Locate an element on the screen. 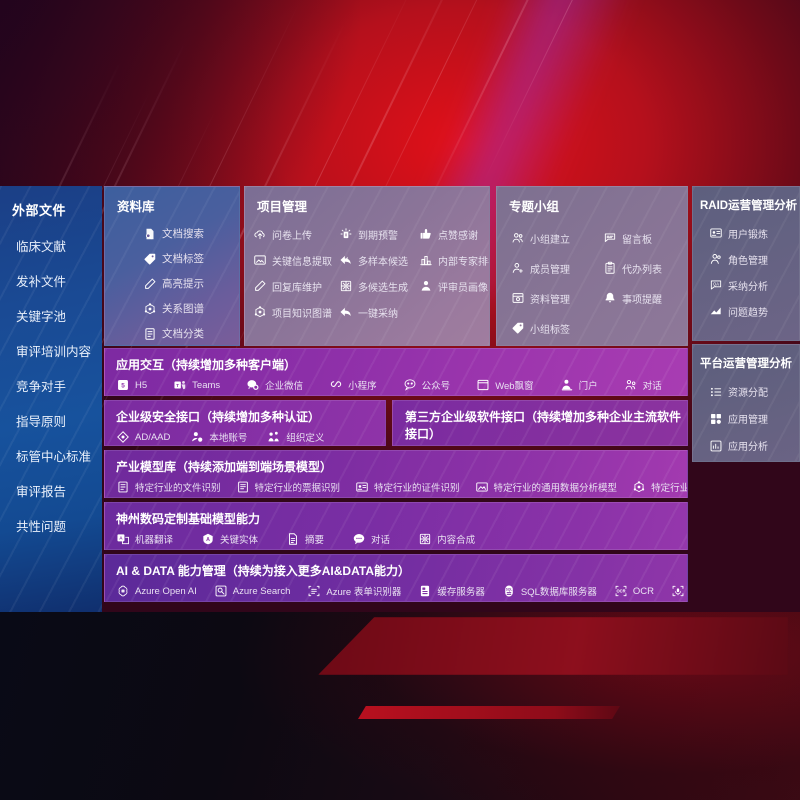  tag-icon is located at coordinates (150, 259).